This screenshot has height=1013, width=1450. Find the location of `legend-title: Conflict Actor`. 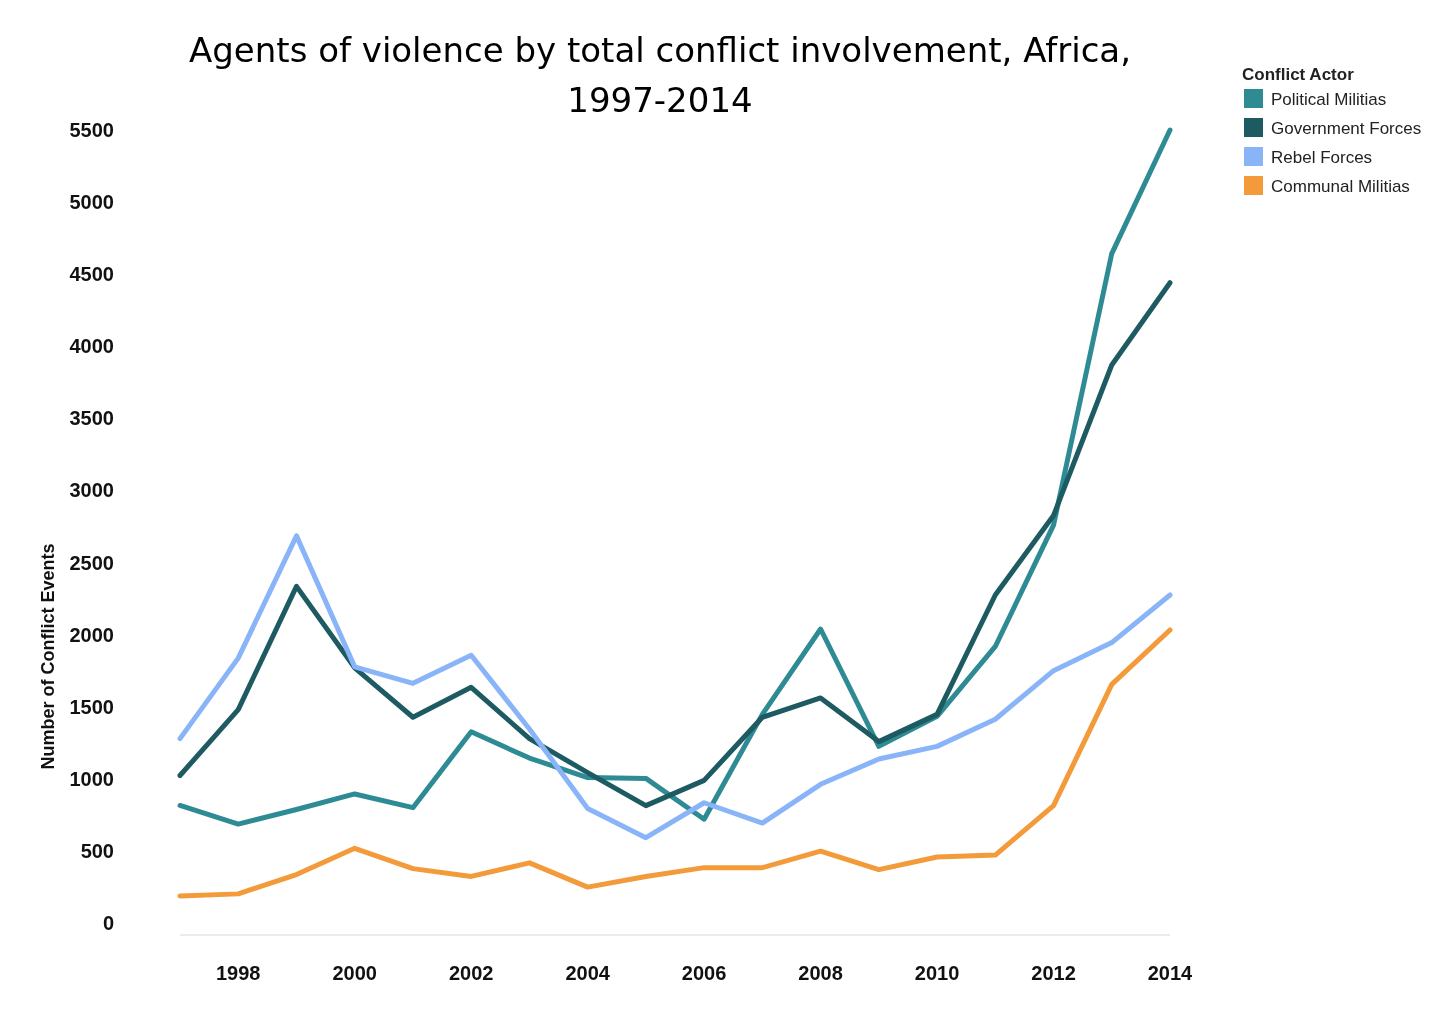

legend-title: Conflict Actor is located at coordinates (1298, 74).